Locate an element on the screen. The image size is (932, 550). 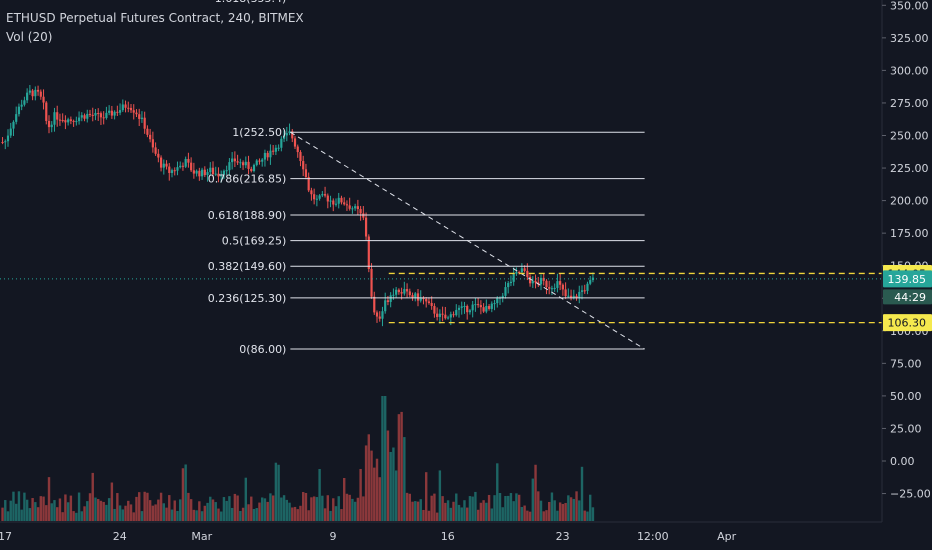
fib-label: 1.618(355.4) is located at coordinates (251, 2).